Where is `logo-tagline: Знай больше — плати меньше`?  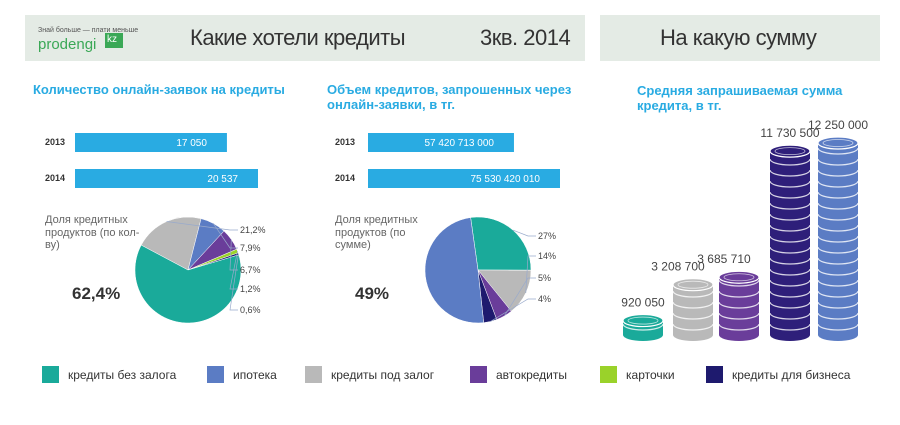
logo-tagline: Знай больше — плати меньше is located at coordinates (88, 30).